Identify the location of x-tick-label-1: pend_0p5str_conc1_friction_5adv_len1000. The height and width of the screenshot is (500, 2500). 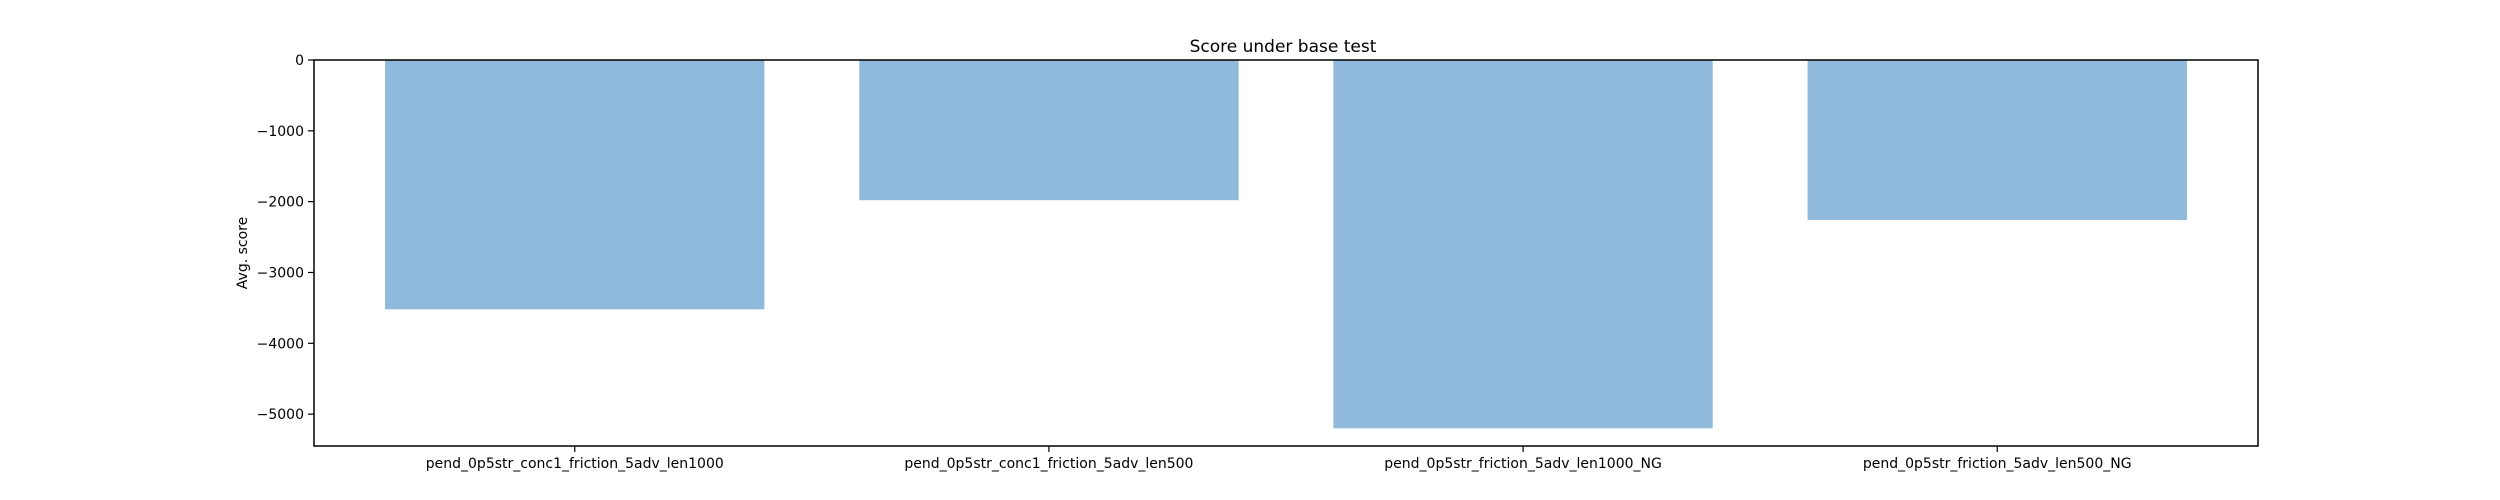
(575, 464).